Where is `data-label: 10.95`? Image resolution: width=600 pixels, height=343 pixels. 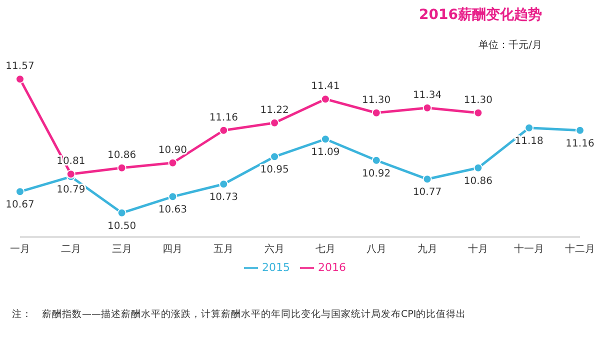 data-label: 10.95 is located at coordinates (274, 170).